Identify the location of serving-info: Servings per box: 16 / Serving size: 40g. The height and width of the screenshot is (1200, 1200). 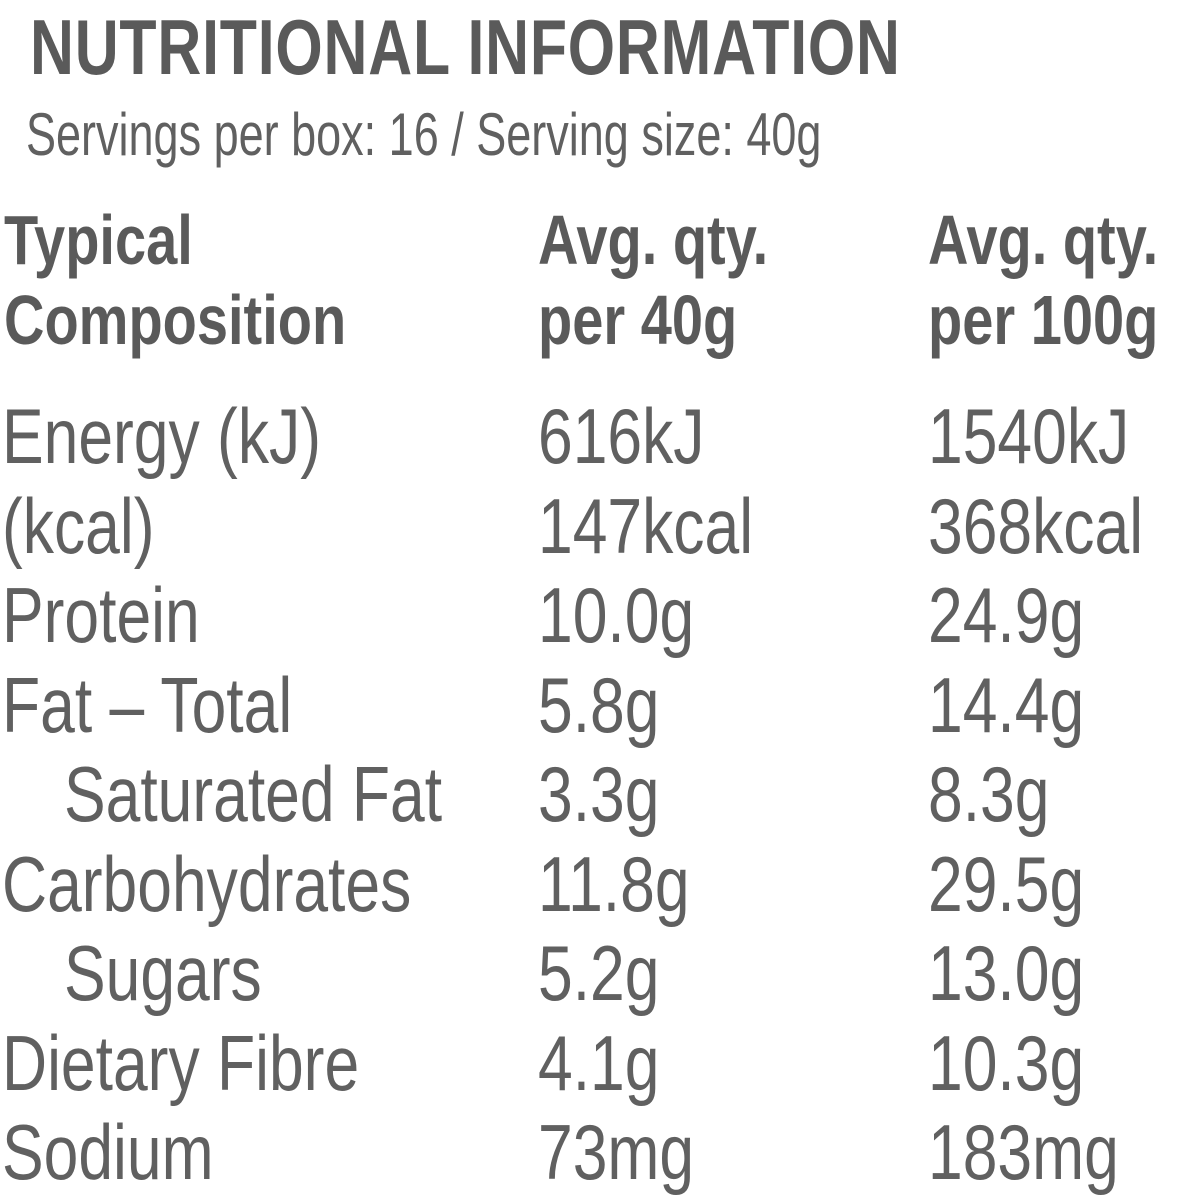
(424, 134).